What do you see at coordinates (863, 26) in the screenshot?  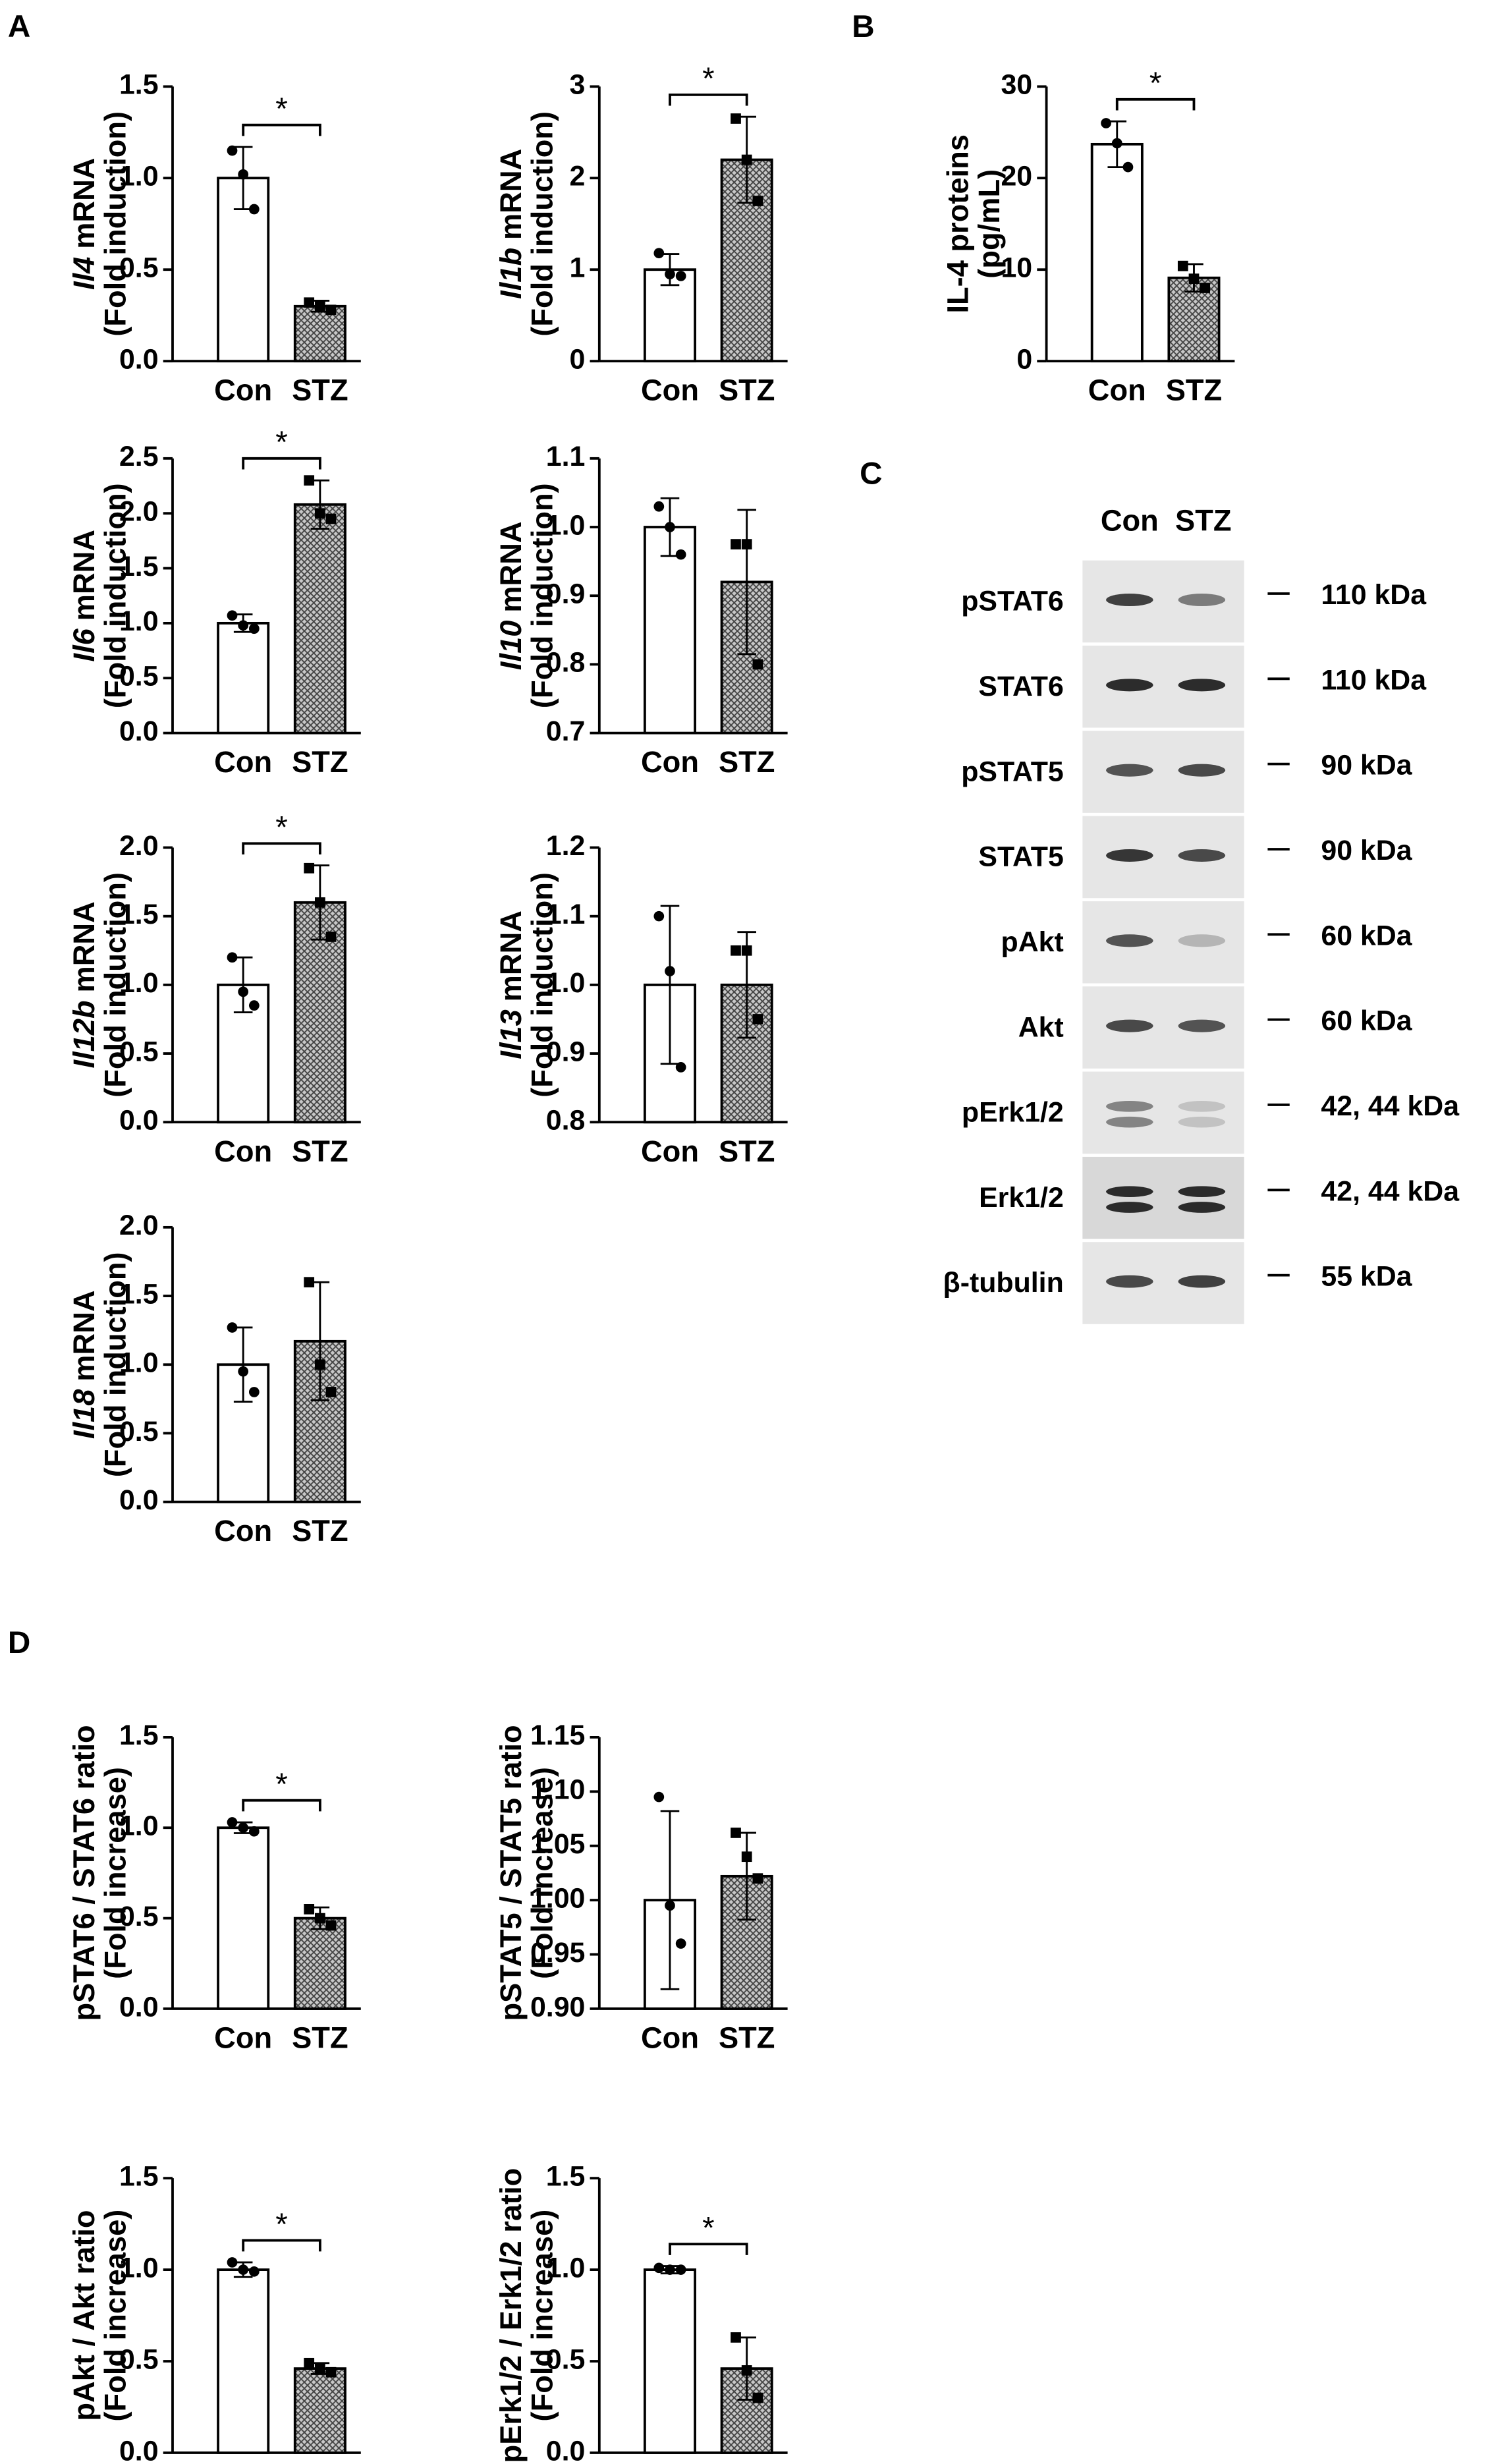 I see `panel-letter: B` at bounding box center [863, 26].